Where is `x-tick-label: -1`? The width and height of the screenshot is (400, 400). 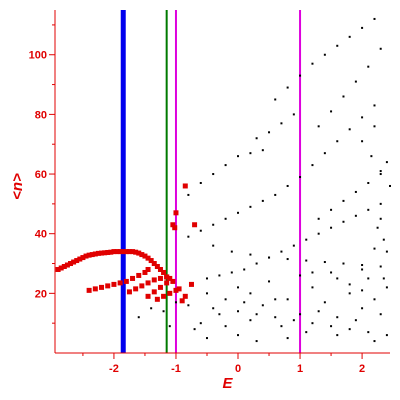 x-tick-label: -1 is located at coordinates (176, 369).